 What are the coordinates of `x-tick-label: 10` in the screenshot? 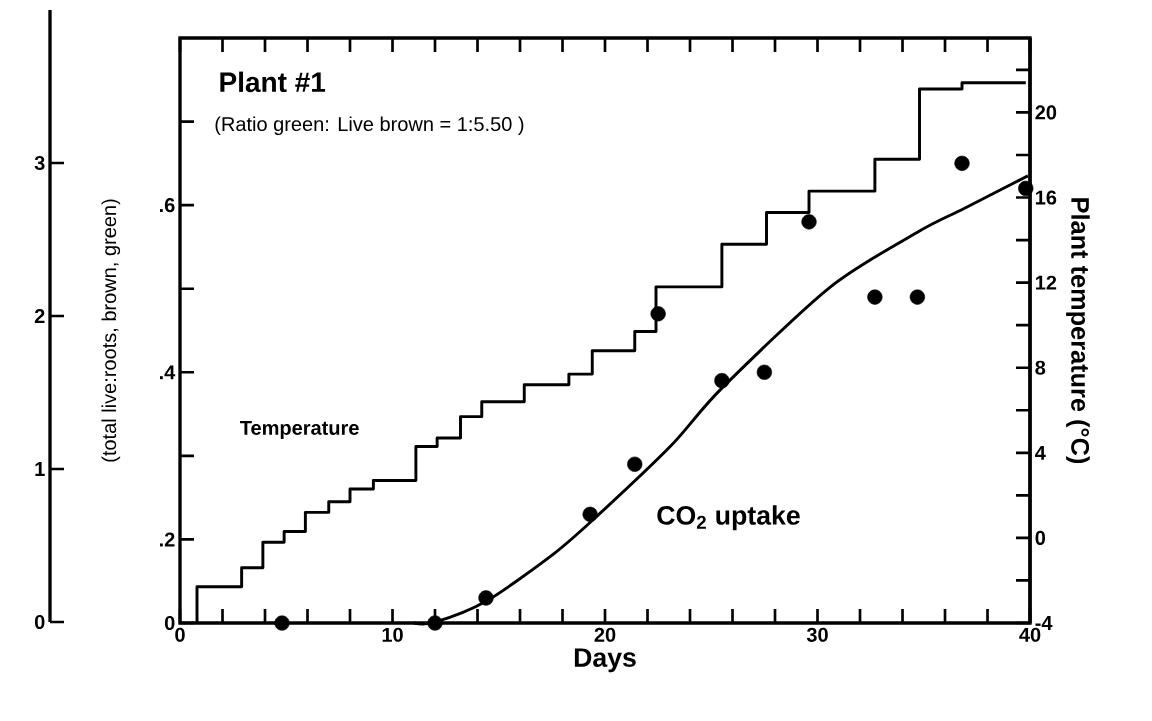 It's located at (392, 634).